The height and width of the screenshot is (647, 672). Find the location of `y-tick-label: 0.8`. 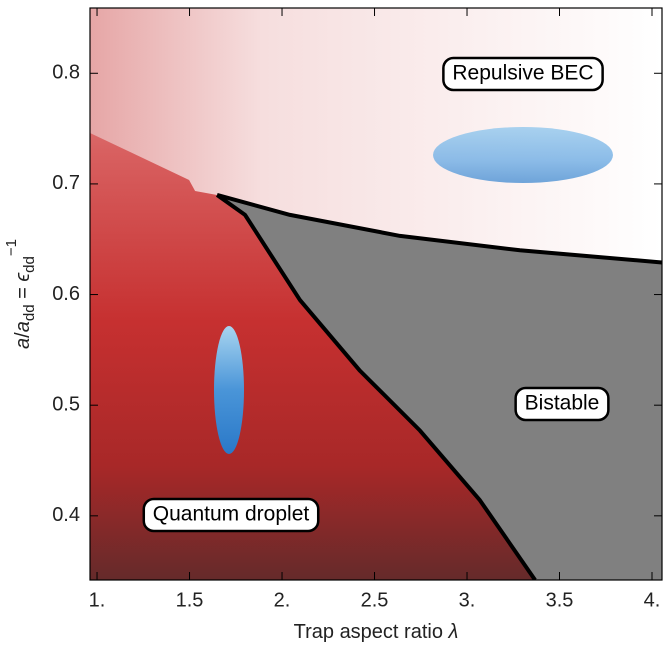

y-tick-label: 0.8 is located at coordinates (66, 73).